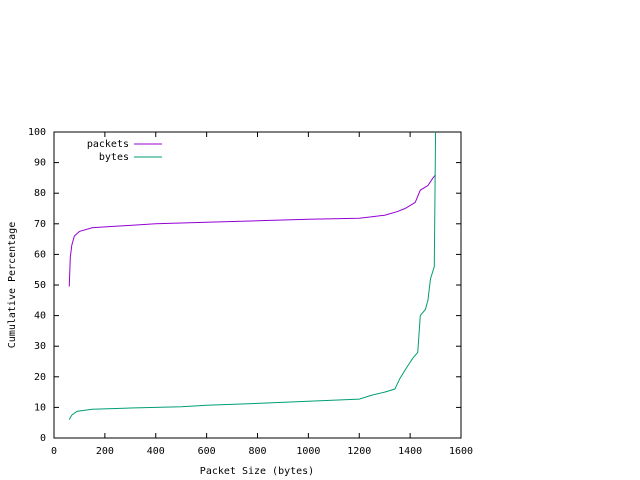  What do you see at coordinates (410, 451) in the screenshot?
I see `x-tick-label: 1400` at bounding box center [410, 451].